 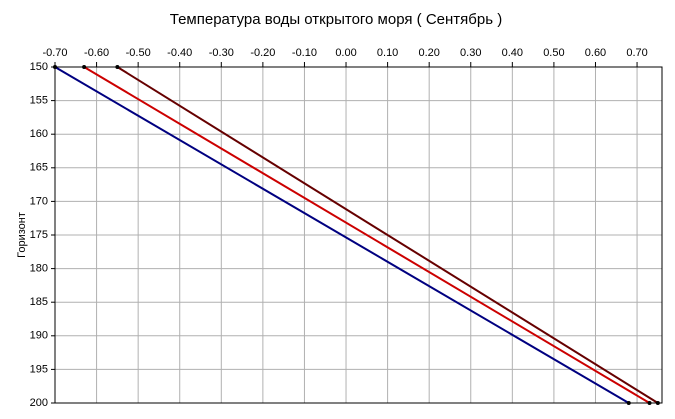 What do you see at coordinates (138, 53) in the screenshot?
I see `x-tick-label: -0.50` at bounding box center [138, 53].